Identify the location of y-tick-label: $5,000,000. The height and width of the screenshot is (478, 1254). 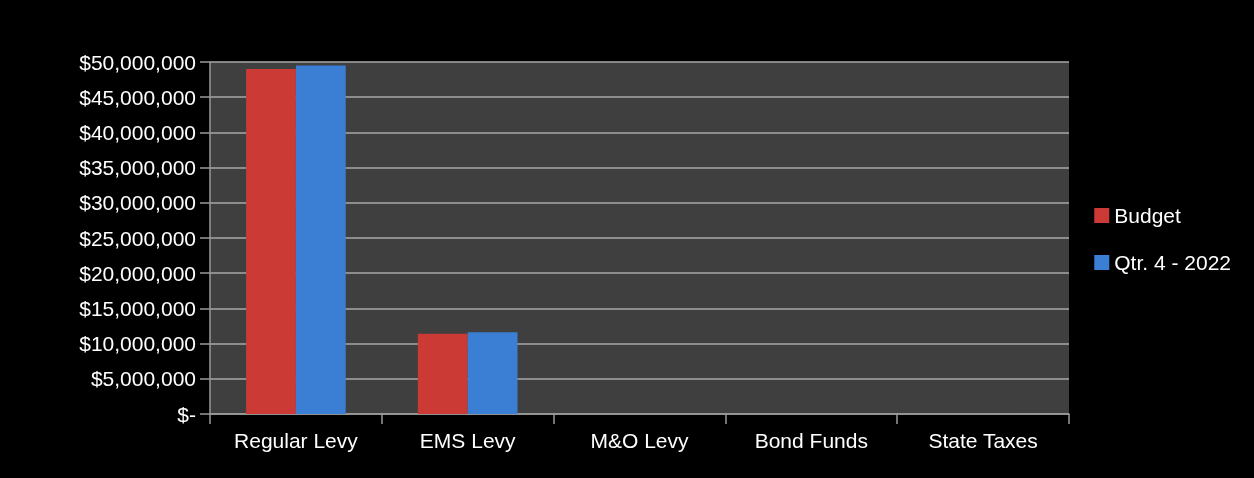
(143, 379).